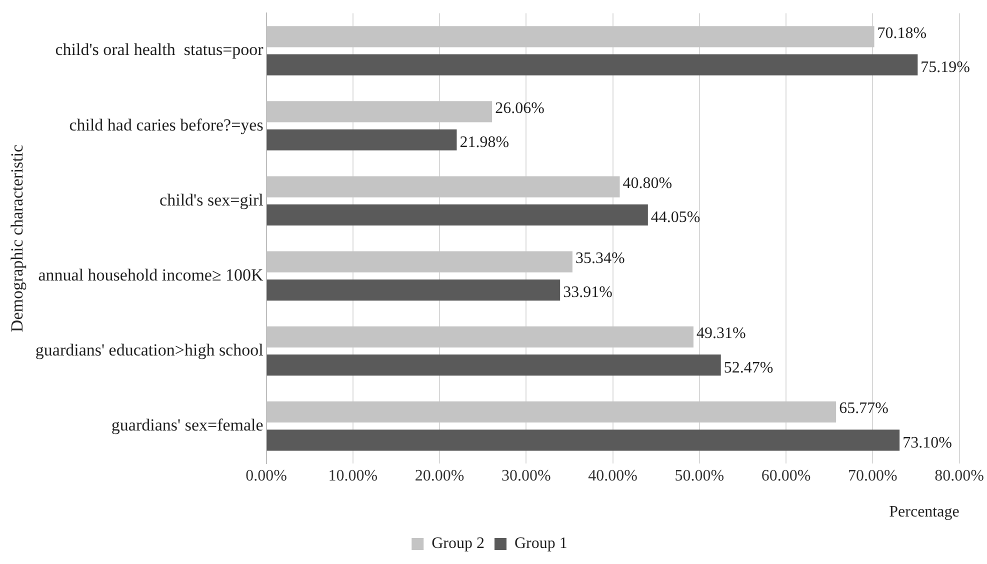 The width and height of the screenshot is (987, 564). Describe the element at coordinates (266, 475) in the screenshot. I see `x-tick-label: 0.00%` at that location.